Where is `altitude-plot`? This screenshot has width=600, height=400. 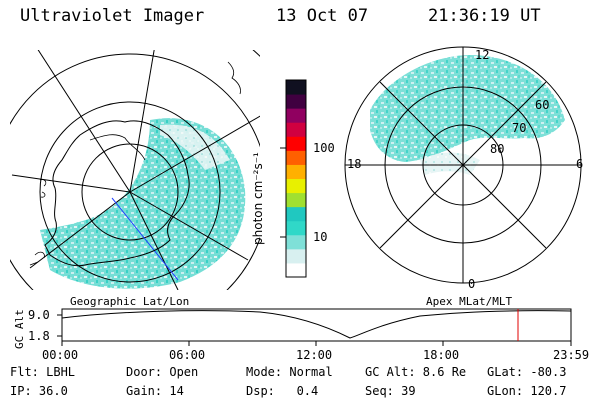
altitude-plot is located at coordinates (314, 327).